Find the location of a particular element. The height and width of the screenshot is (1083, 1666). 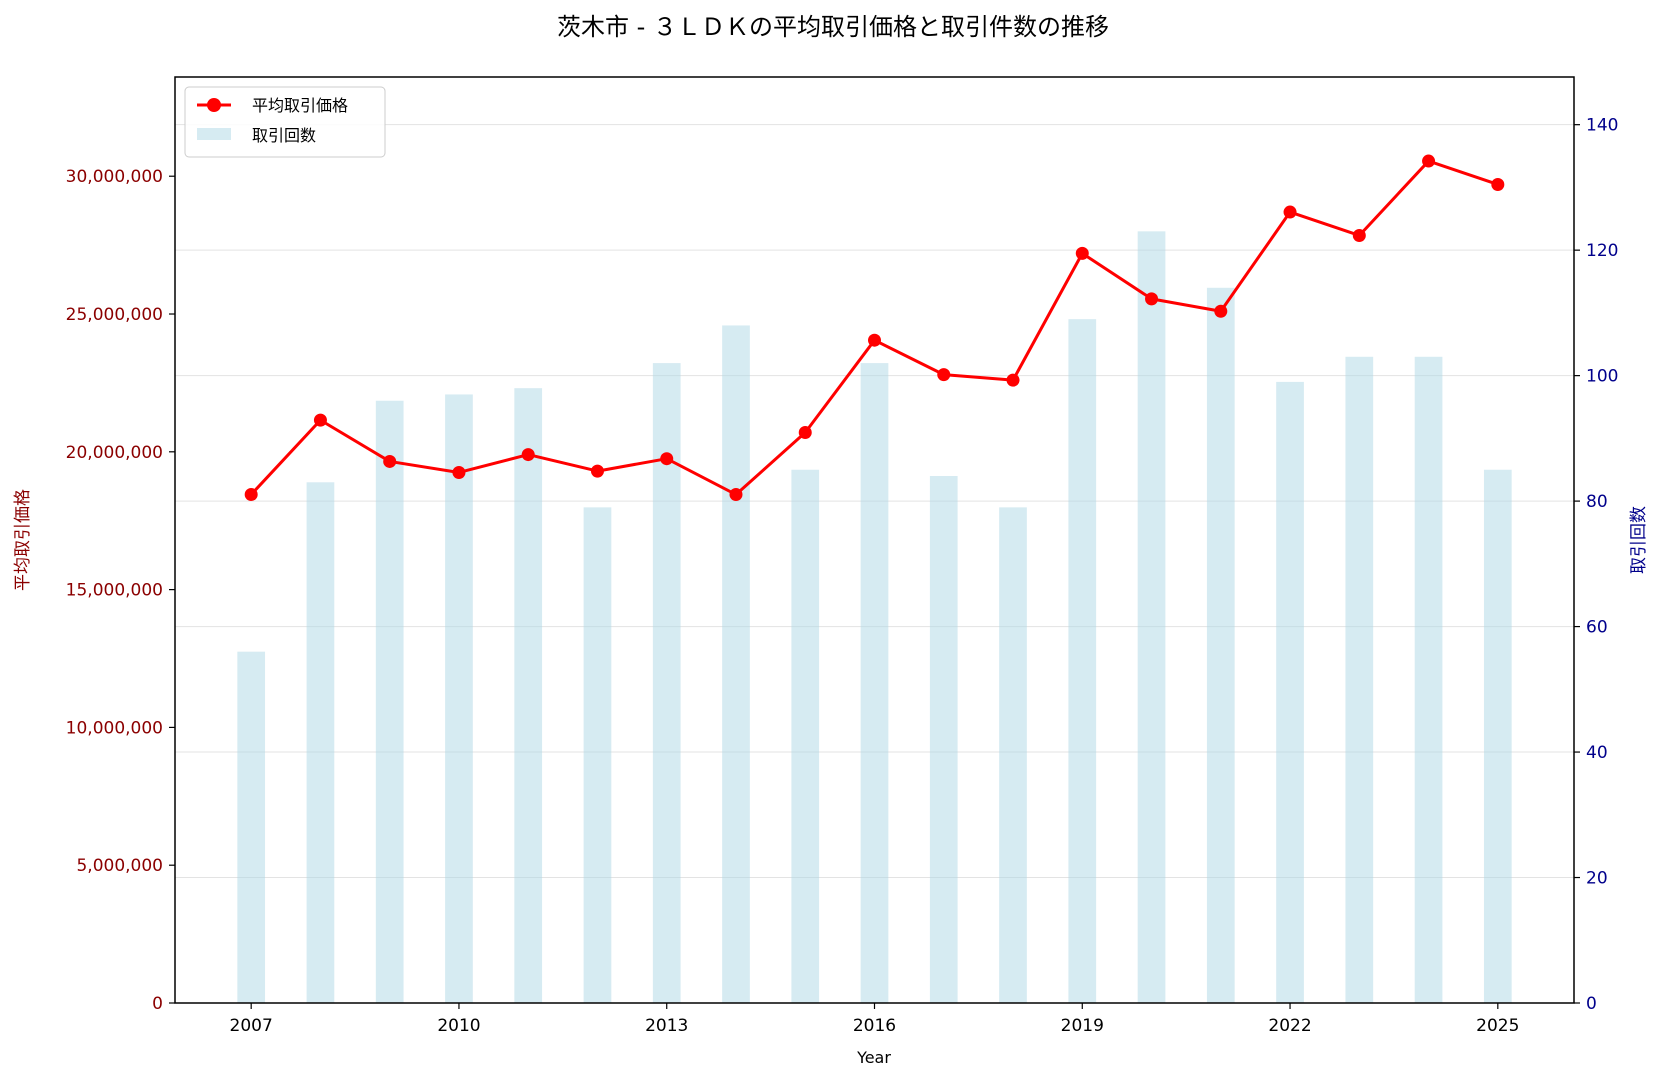

bar-2017 is located at coordinates (943, 739).